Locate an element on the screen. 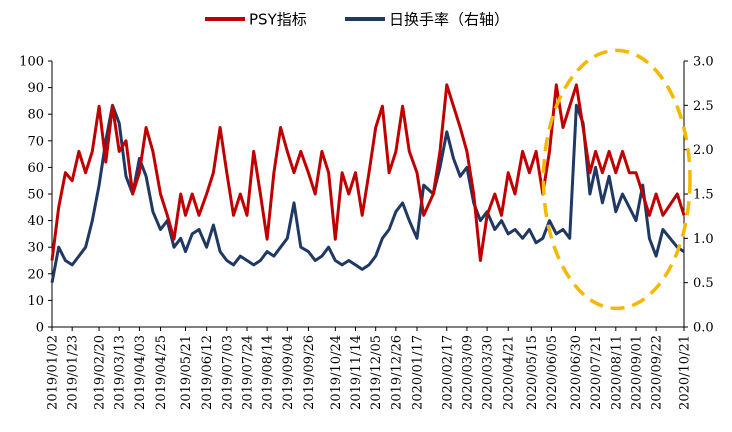  x-tick-label: 2020/02/17 is located at coordinates (447, 372).